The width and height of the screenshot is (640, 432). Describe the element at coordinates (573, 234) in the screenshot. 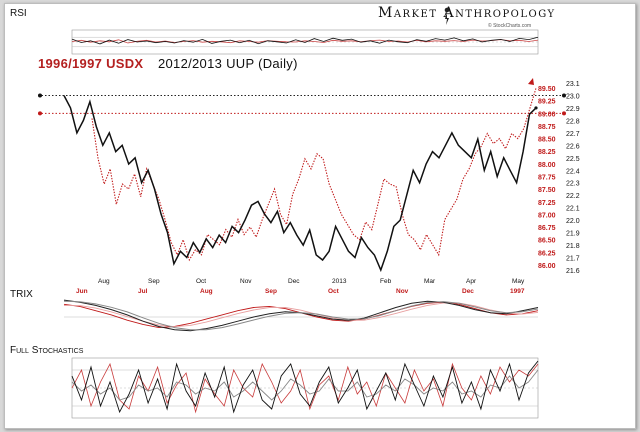

I see `uup-axis-tick-label: 21.9` at that location.